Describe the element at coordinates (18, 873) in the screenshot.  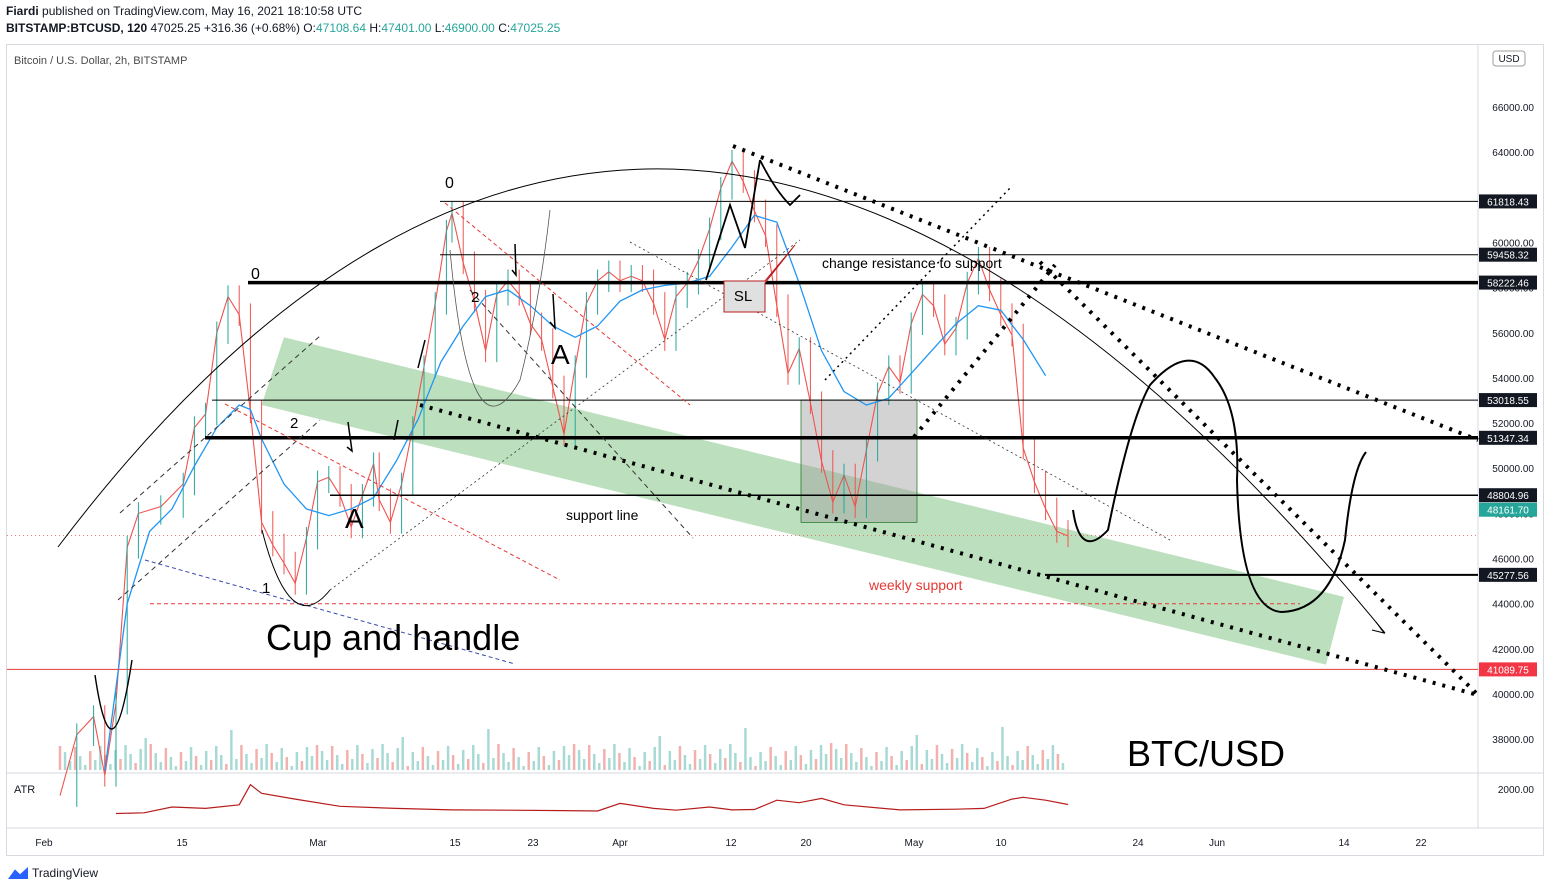
I see `tradingview-logo-icon` at that location.